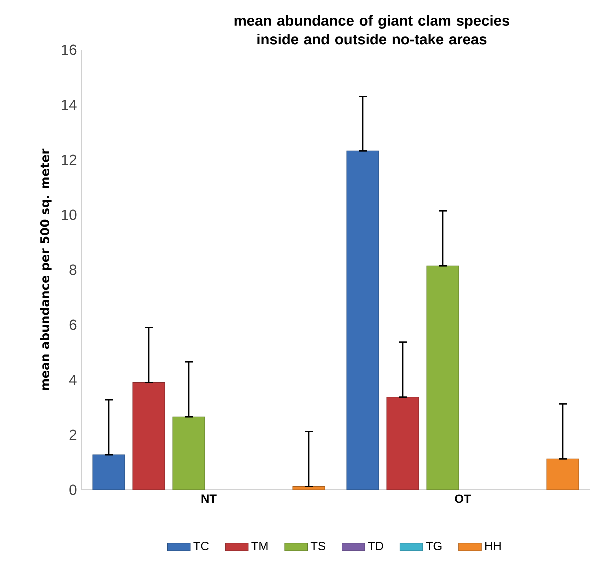 The image size is (614, 573). Describe the element at coordinates (69, 160) in the screenshot. I see `y-tick-label: 12` at that location.